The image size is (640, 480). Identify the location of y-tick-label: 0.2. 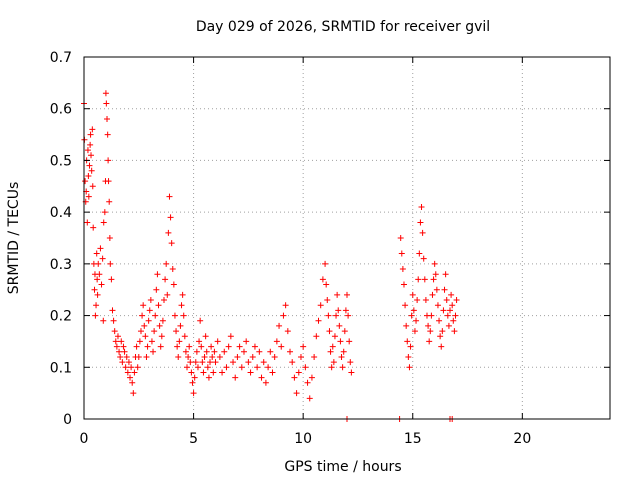
(61, 317).